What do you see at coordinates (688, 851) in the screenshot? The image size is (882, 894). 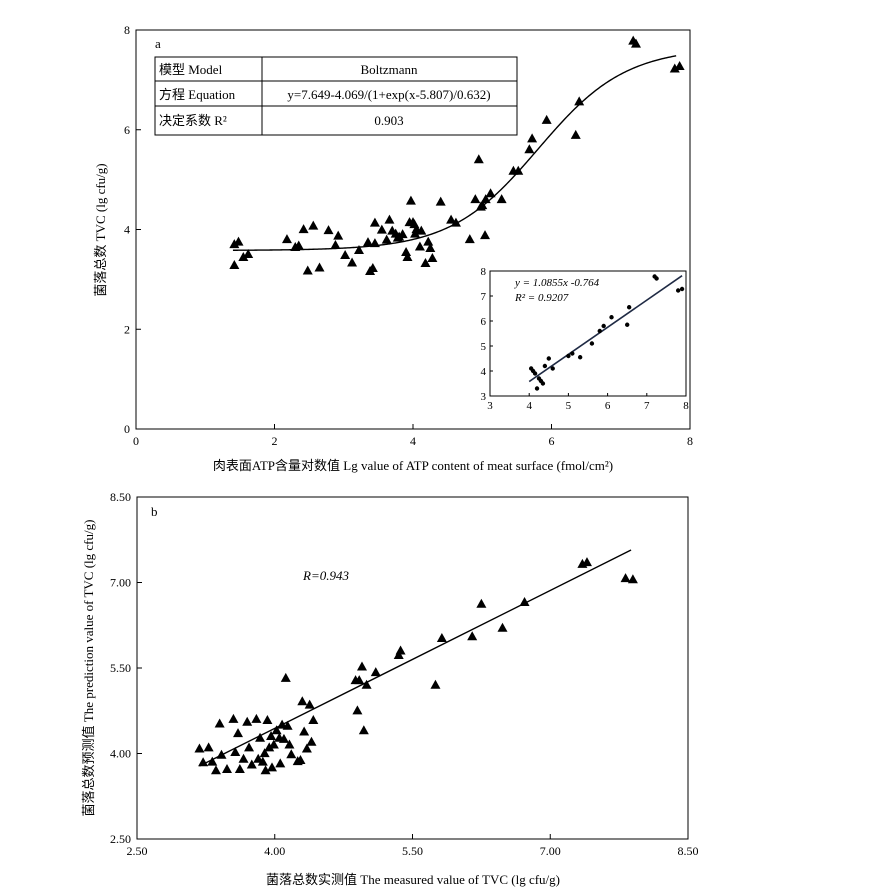 I see `panel-b-x-tick-label: 8.50` at bounding box center [688, 851].